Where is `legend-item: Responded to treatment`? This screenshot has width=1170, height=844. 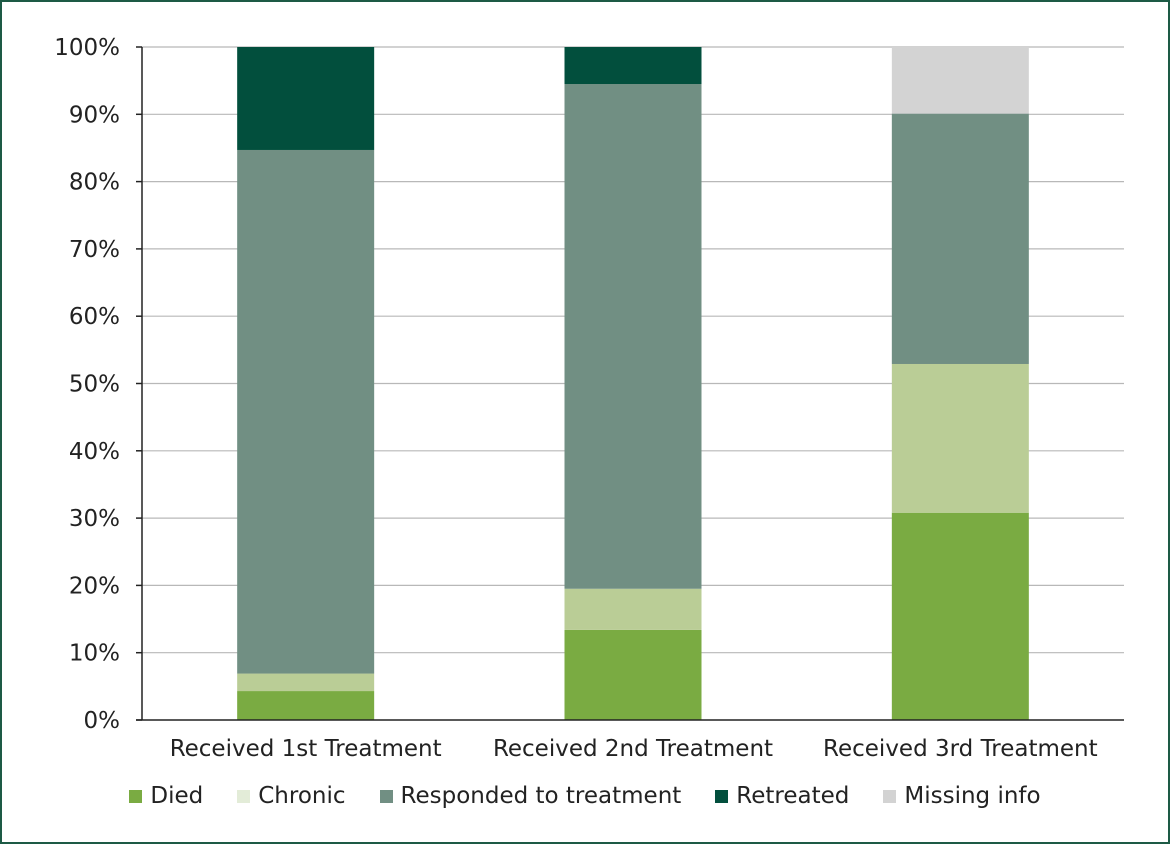 legend-item: Responded to treatment is located at coordinates (530, 796).